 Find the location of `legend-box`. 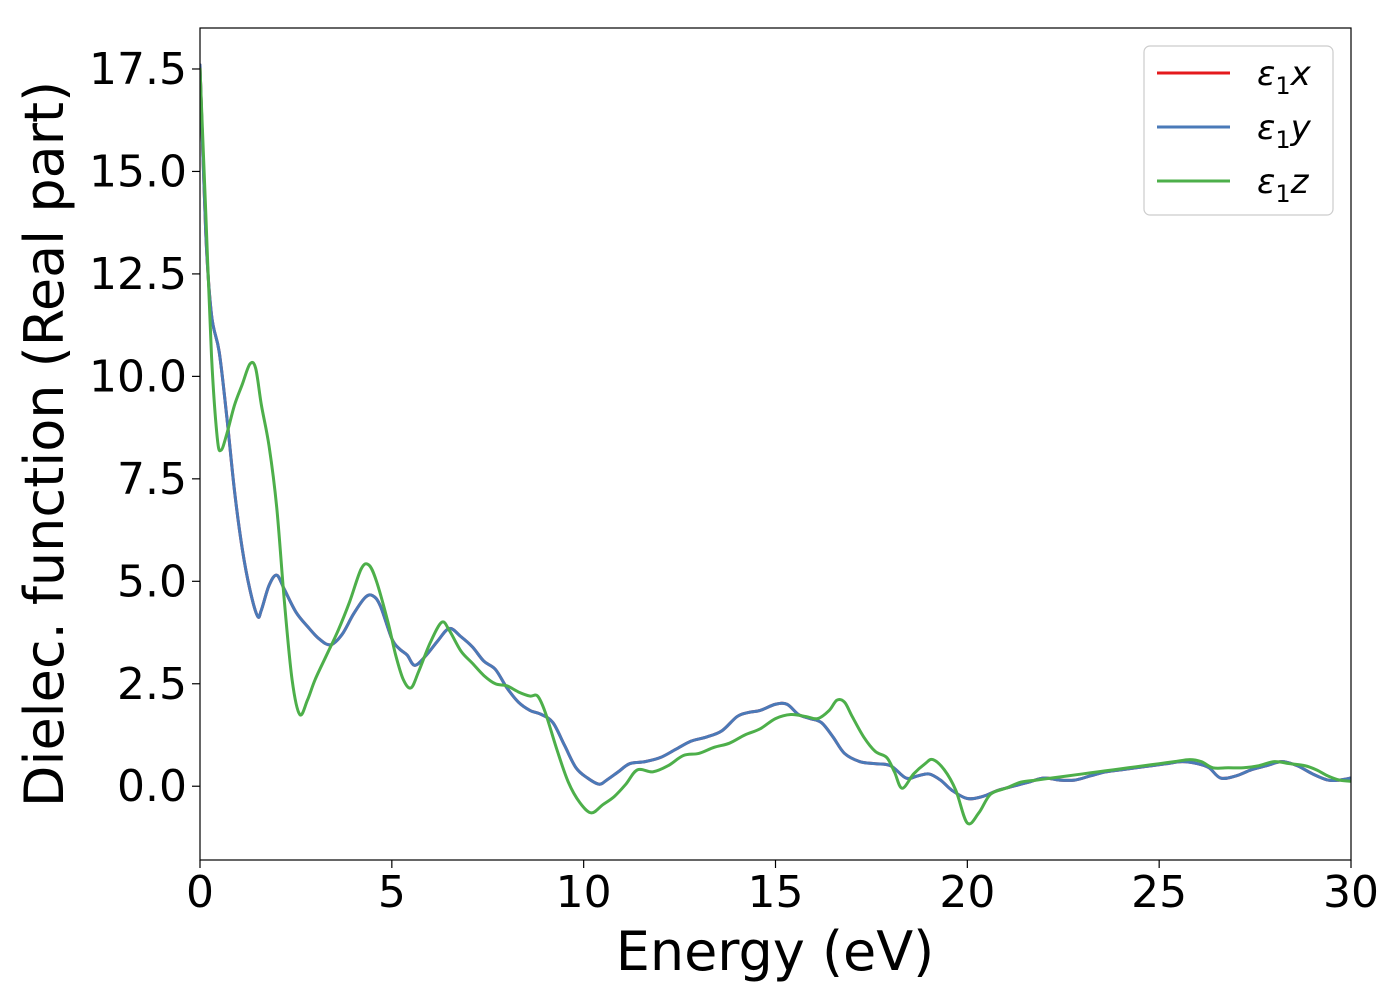

legend-box is located at coordinates (1238, 130).